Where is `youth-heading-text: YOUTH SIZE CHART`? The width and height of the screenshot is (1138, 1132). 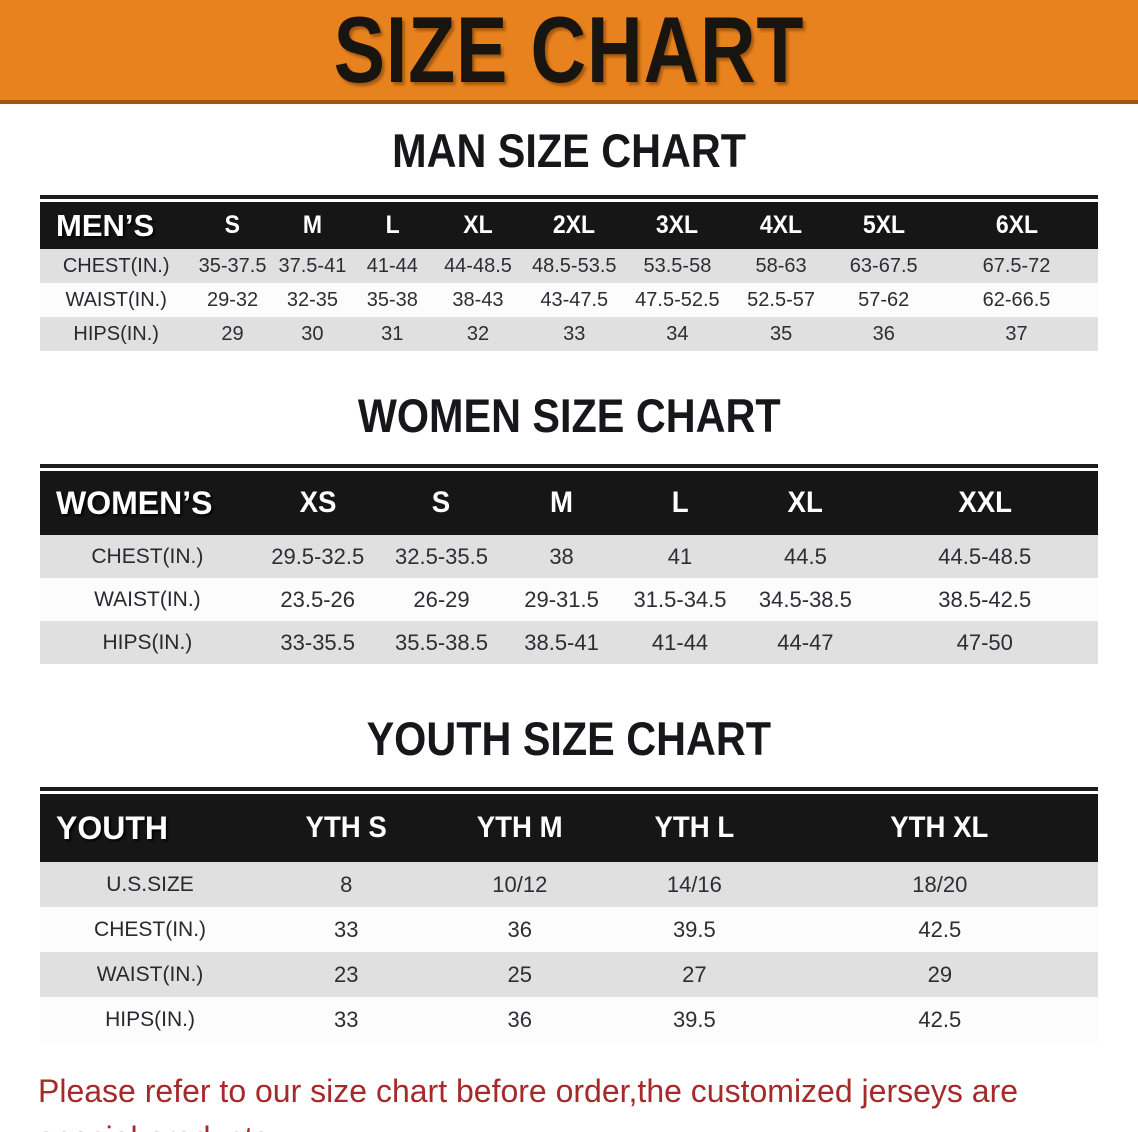 youth-heading-text: YOUTH SIZE CHART is located at coordinates (569, 738).